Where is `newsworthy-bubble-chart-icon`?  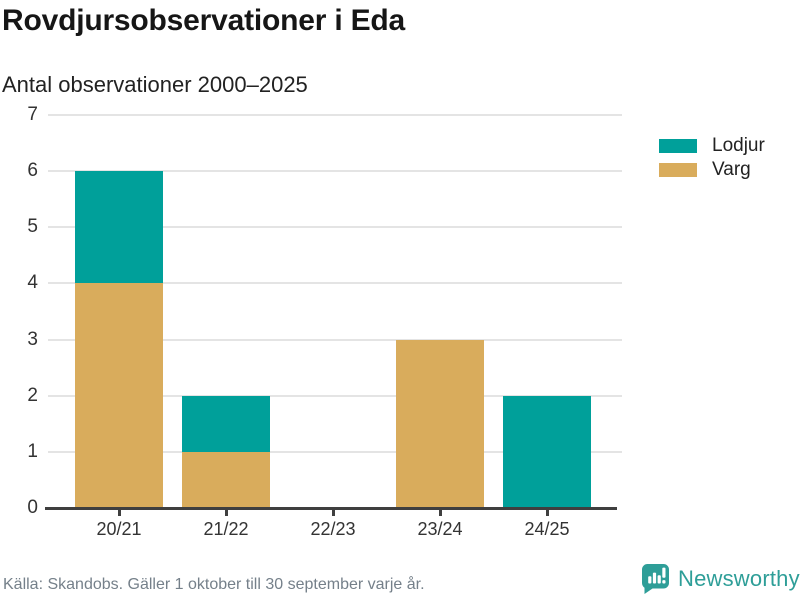 newsworthy-bubble-chart-icon is located at coordinates (655, 579).